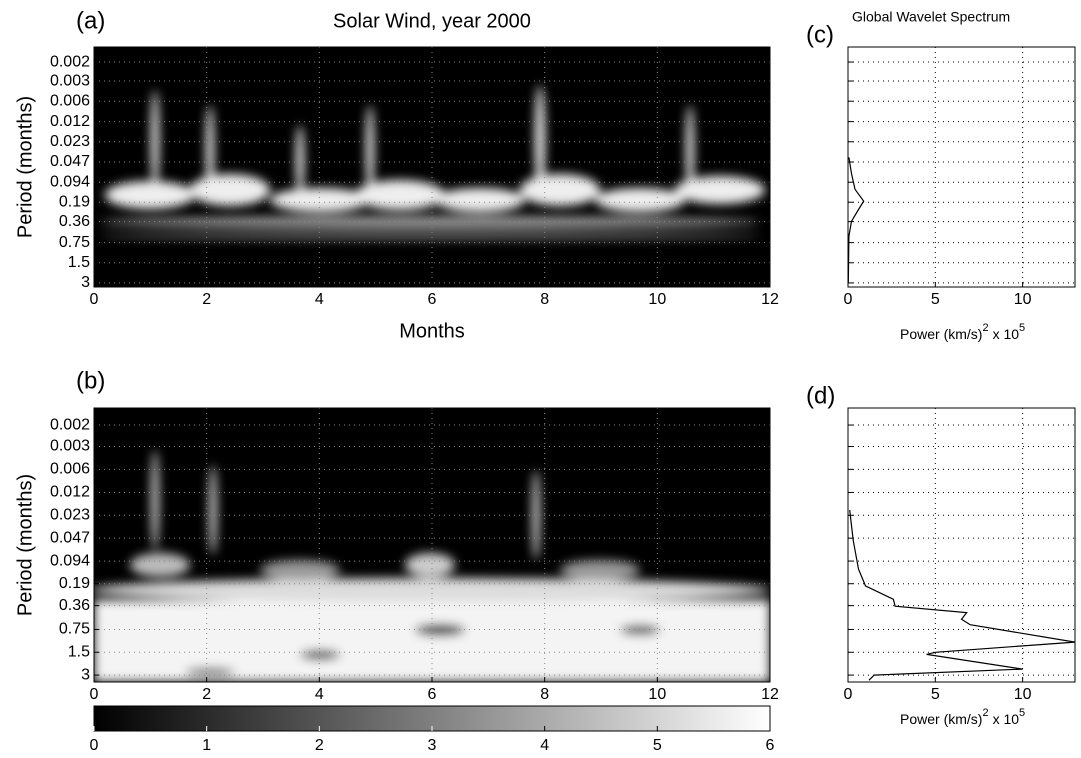 The height and width of the screenshot is (758, 1081). What do you see at coordinates (90, 20) in the screenshot?
I see `panel-label: (a)` at bounding box center [90, 20].